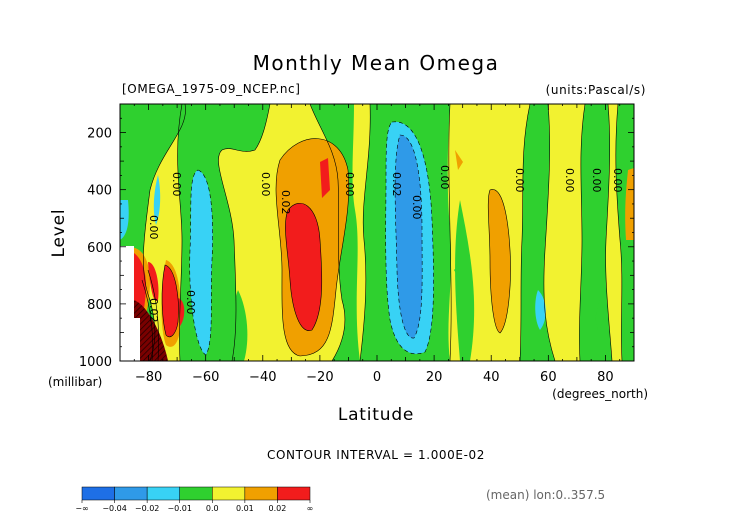 This screenshot has height=532, width=752. Describe the element at coordinates (75, 382) in the screenshot. I see `y-unit-label: (millibar)` at that location.